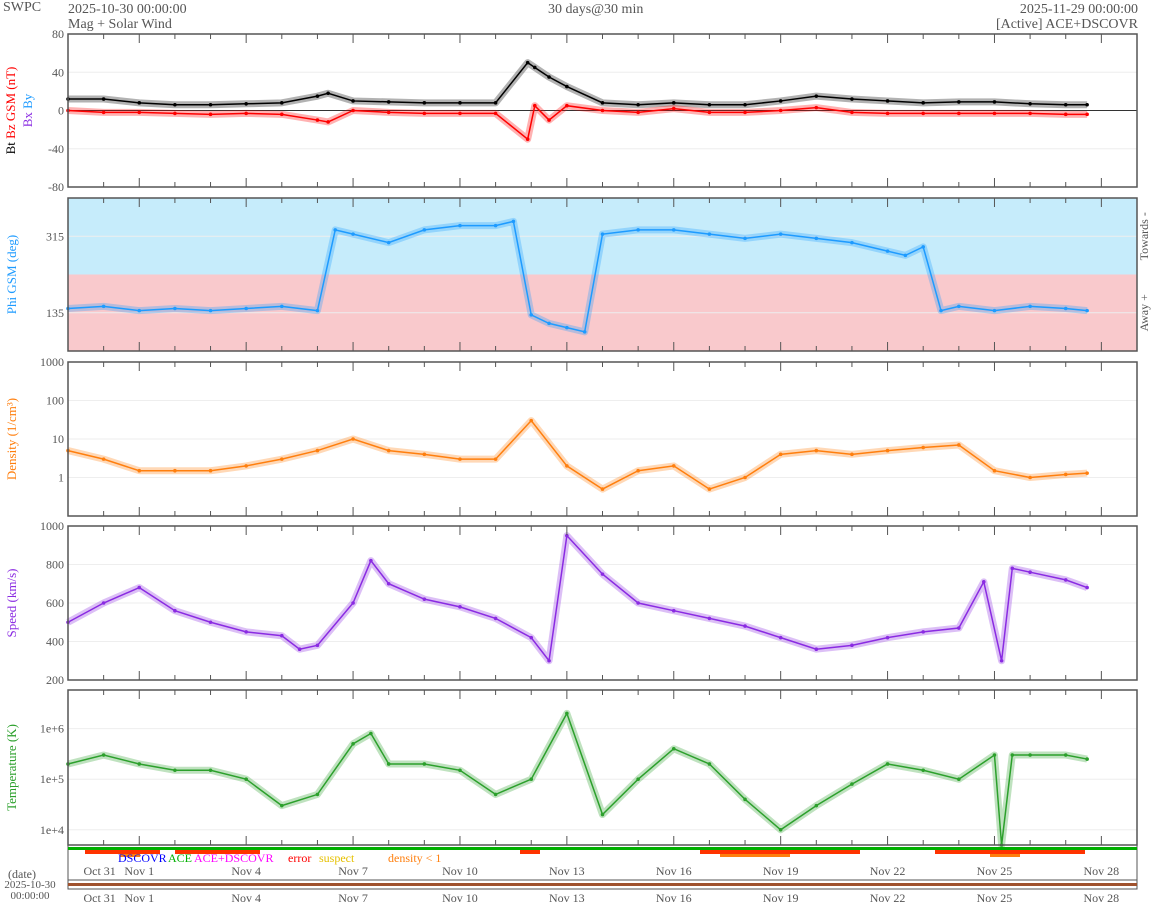  What do you see at coordinates (142, 858) in the screenshot?
I see `legend-dscovr: DSCOVR` at bounding box center [142, 858].